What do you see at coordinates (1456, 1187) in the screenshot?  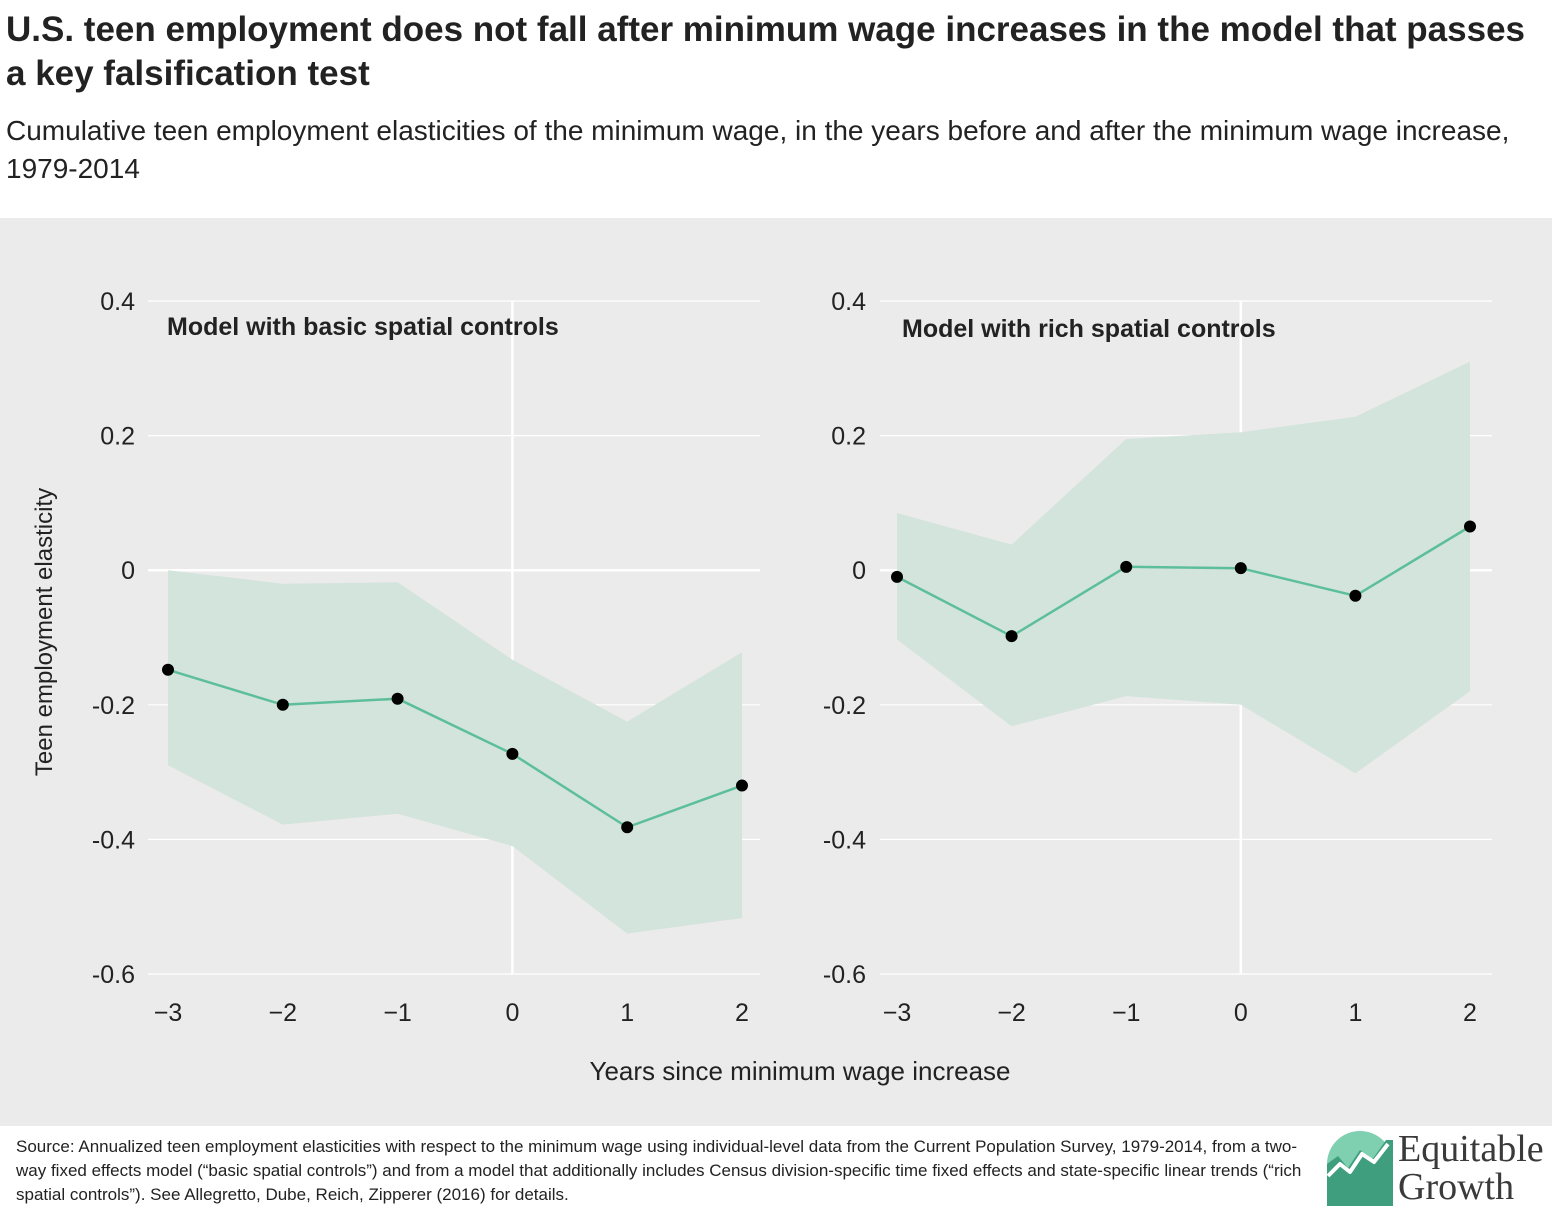 I see `logo-text-line2: Growth` at bounding box center [1456, 1187].